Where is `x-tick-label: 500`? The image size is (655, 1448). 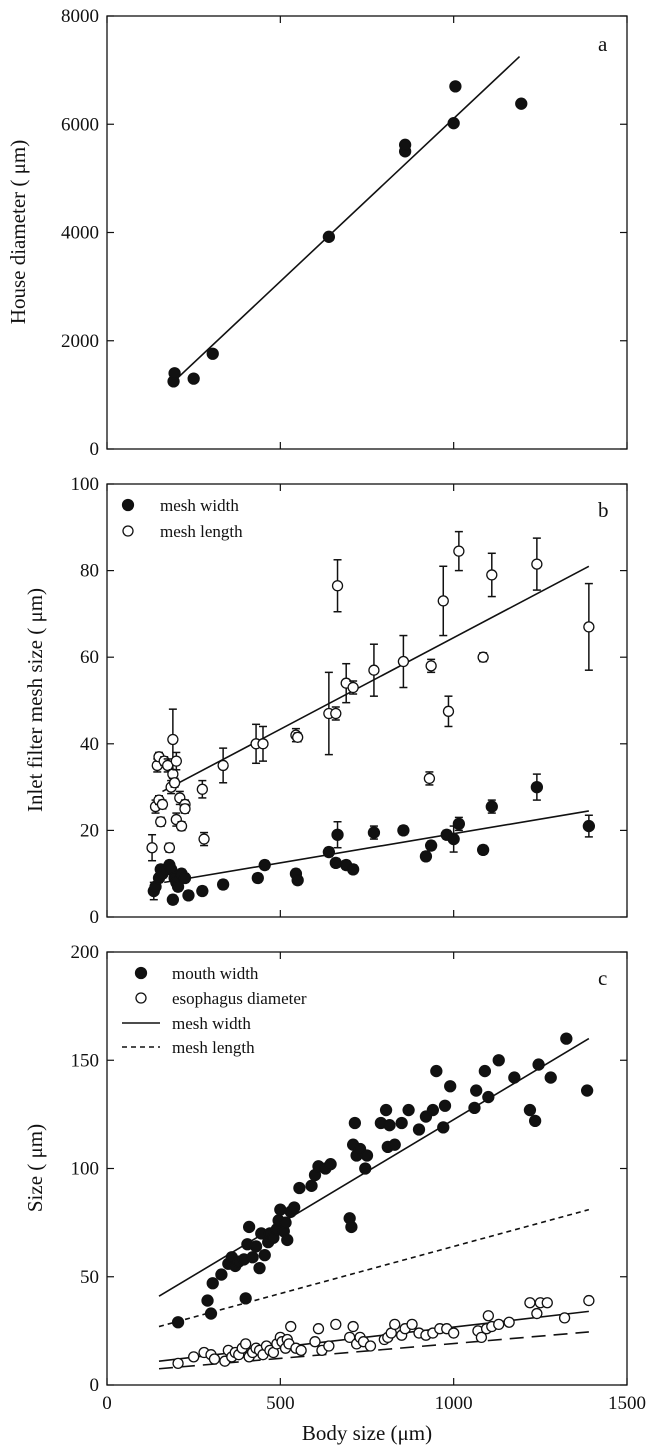 x-tick-label: 500 is located at coordinates (280, 1403).